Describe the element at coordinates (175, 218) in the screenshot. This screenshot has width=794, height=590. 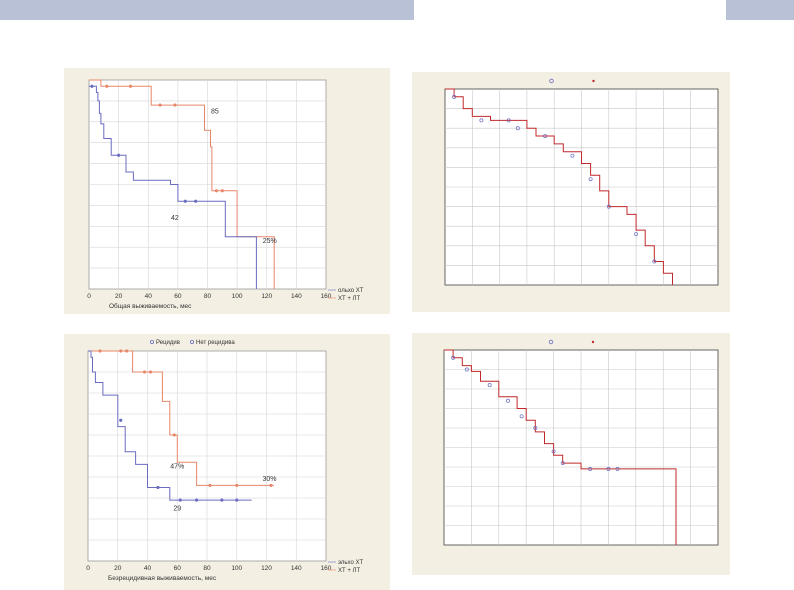
I see `data-annotation: 42` at that location.